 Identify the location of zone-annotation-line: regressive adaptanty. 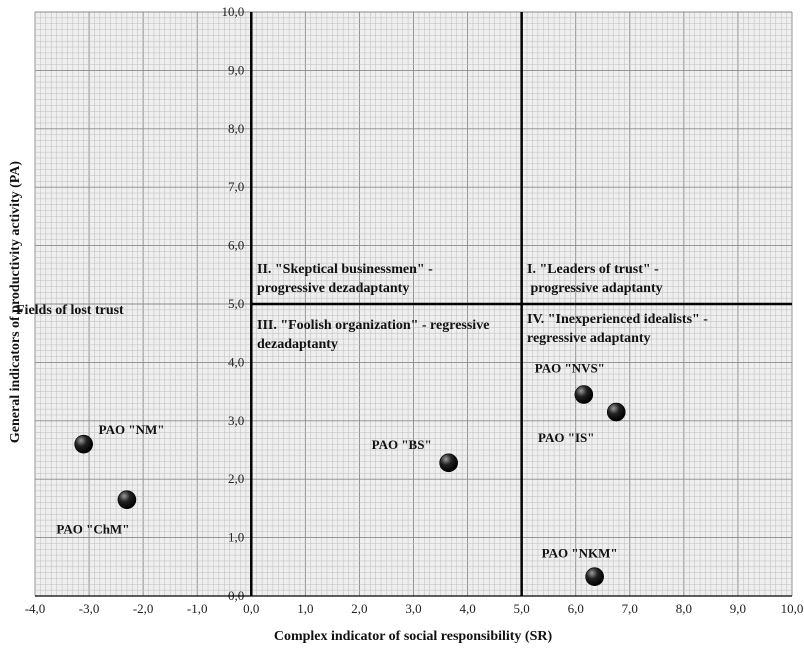
(589, 338).